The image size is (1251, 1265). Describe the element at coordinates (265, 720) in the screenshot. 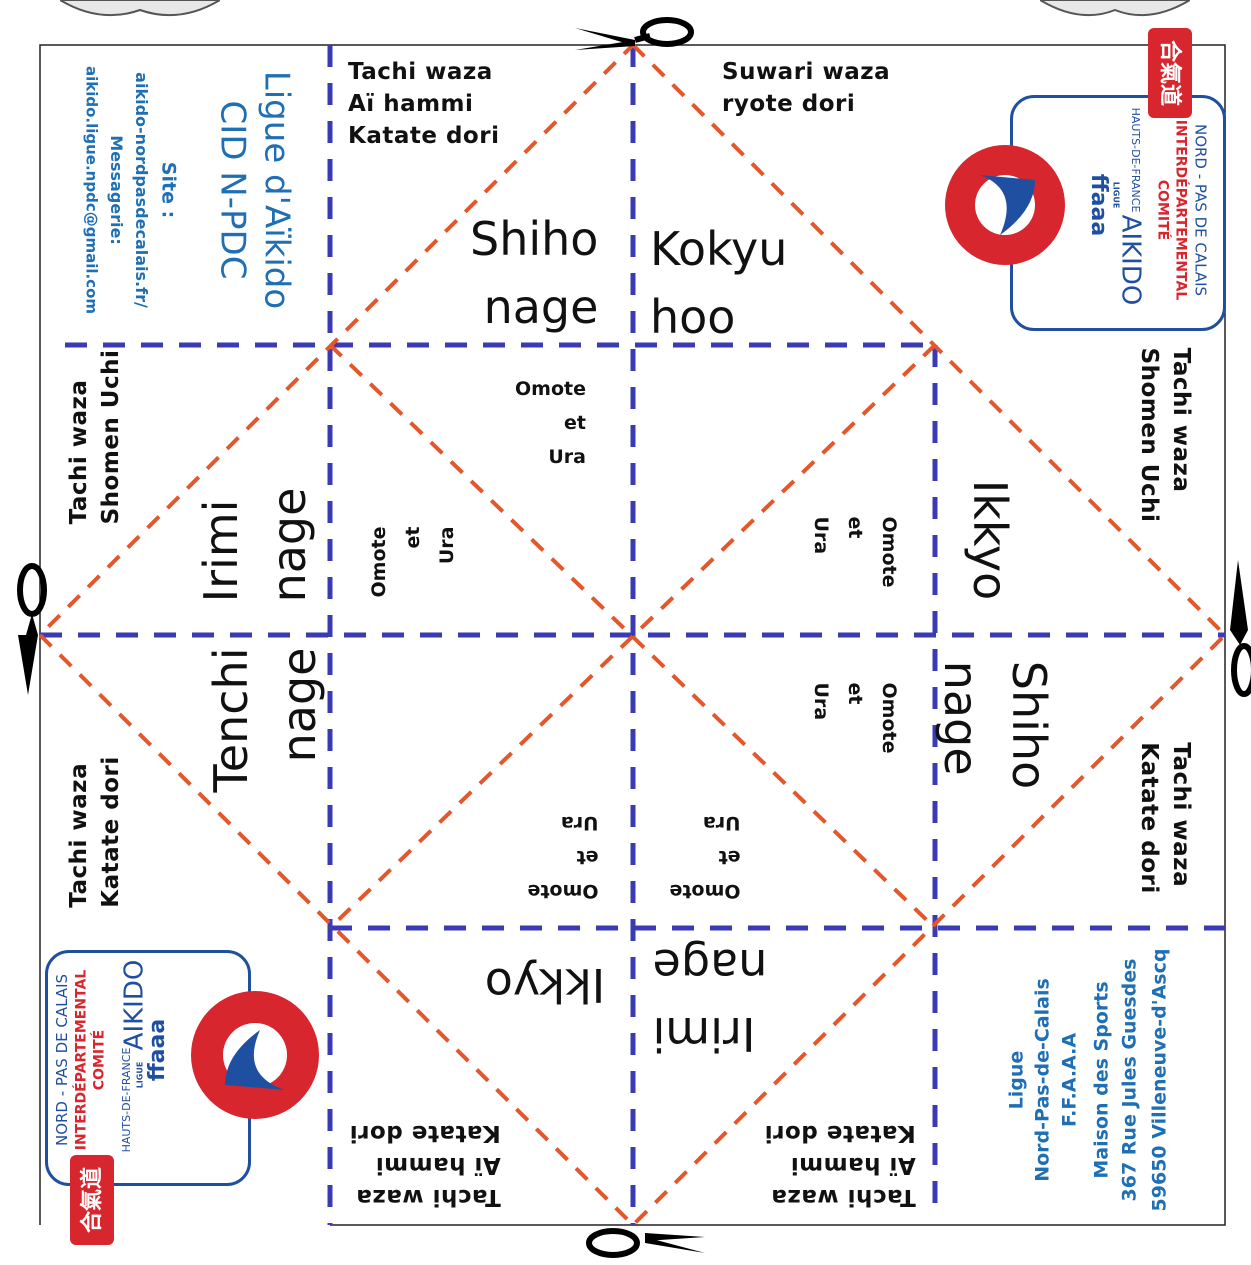

I see `technique-left-bottom: Tenchi nage` at that location.